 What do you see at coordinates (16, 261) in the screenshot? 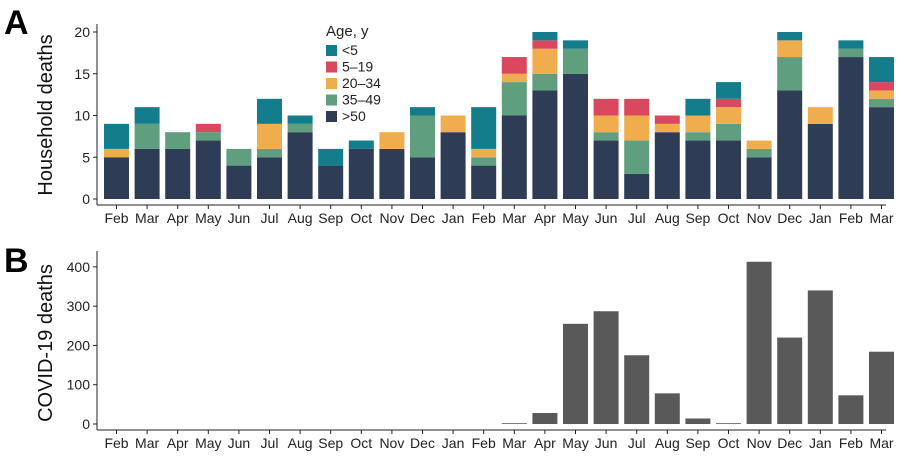
I see `panel-b-letter: B` at bounding box center [16, 261].